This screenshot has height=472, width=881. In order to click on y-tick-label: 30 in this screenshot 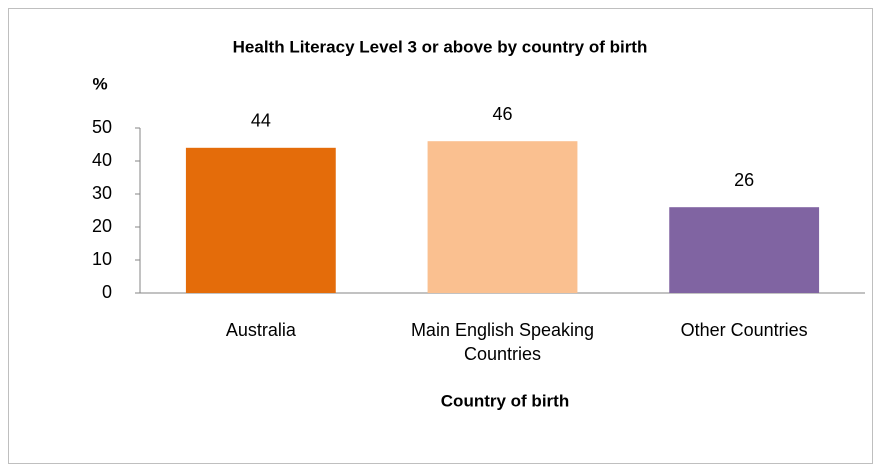, I will do `click(102, 193)`.